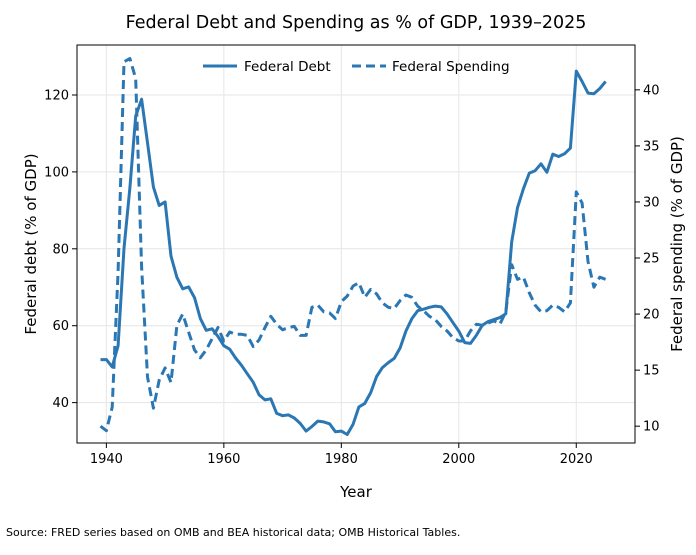 The image size is (696, 555). Describe the element at coordinates (106, 459) in the screenshot. I see `x-tick-label: 1940` at that location.